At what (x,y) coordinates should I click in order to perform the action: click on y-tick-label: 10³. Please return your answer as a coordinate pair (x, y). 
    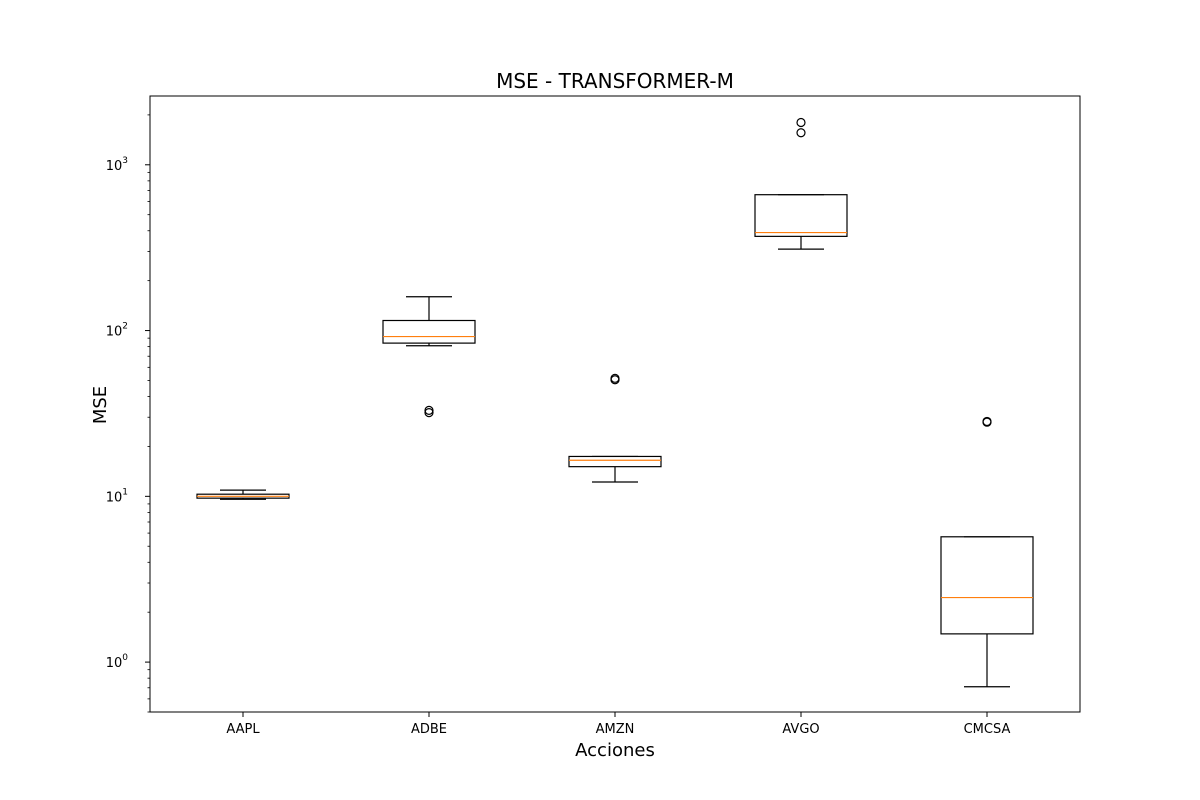
    Looking at the image, I should click on (117, 165).